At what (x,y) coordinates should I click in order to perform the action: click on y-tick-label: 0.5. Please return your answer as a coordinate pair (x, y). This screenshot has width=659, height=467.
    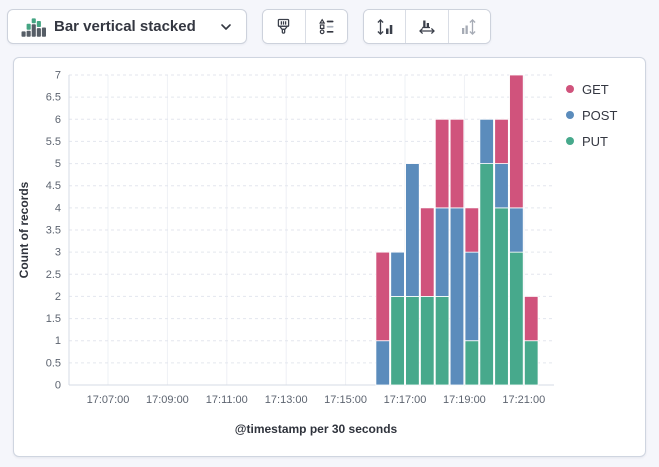
    Looking at the image, I should click on (53, 363).